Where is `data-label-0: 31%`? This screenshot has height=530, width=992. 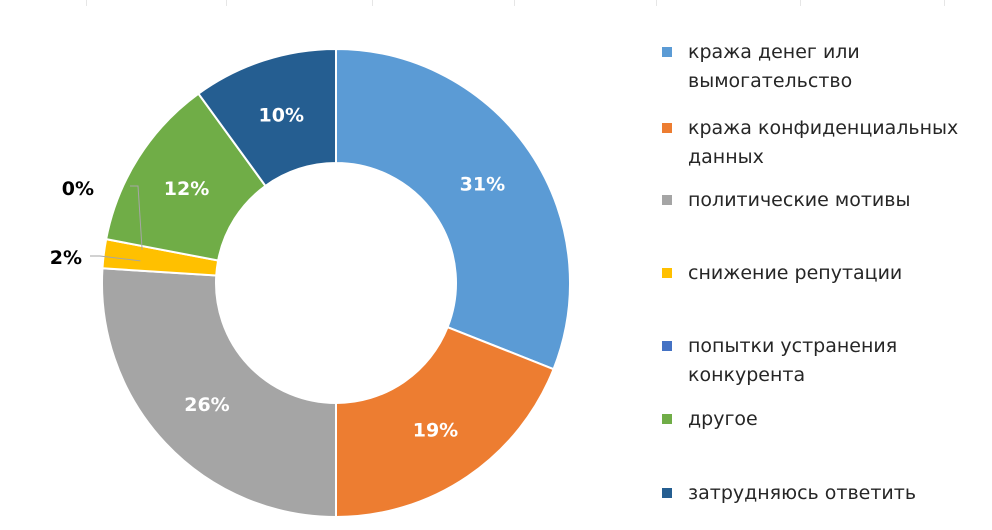
data-label-0: 31% is located at coordinates (482, 185).